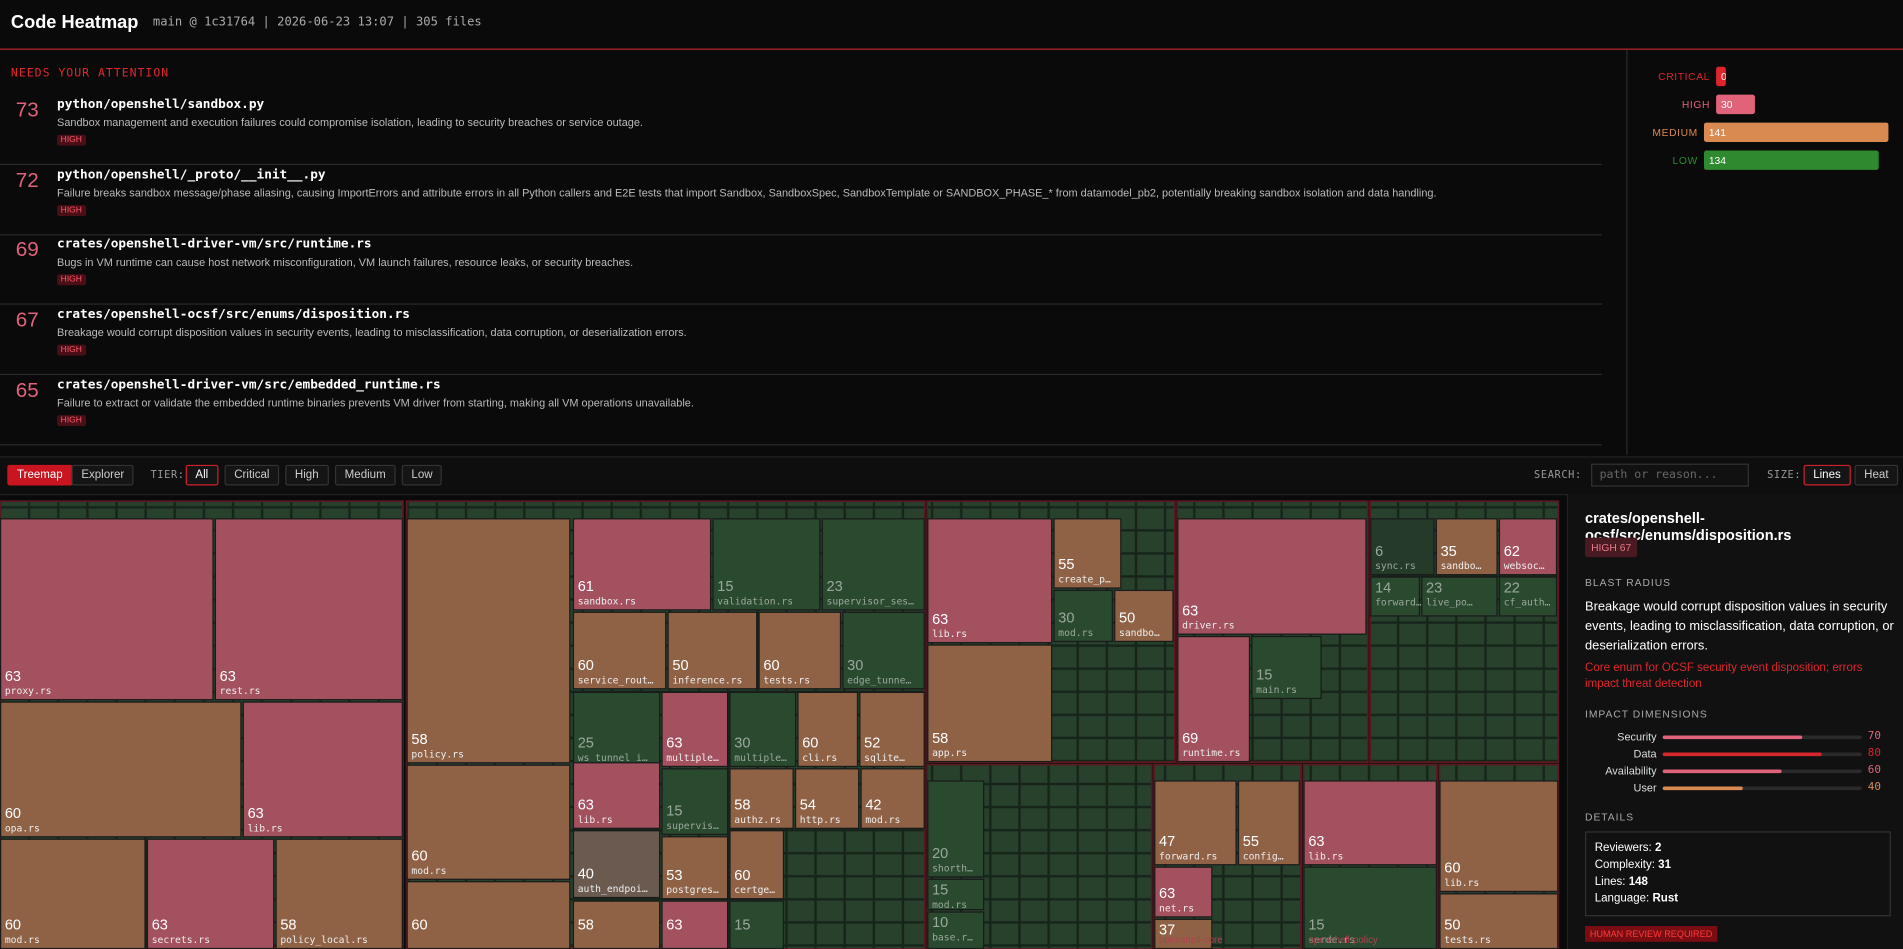  I want to click on risk-score: 67, so click(27, 320).